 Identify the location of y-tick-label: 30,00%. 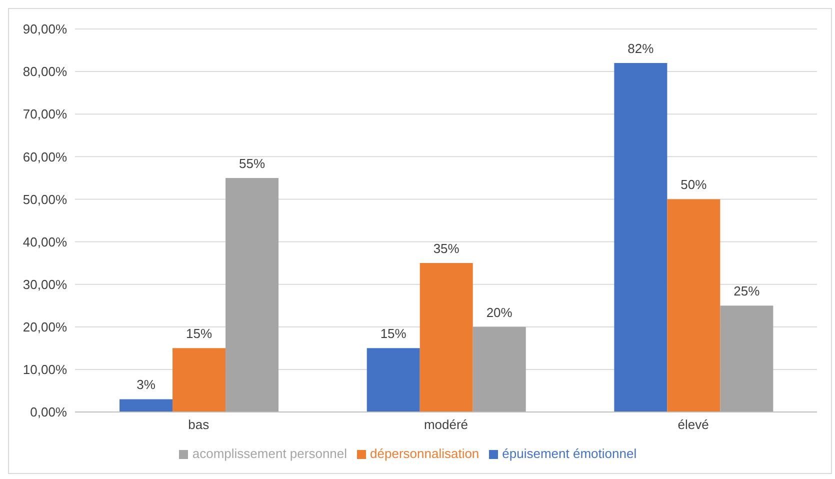
(45, 284).